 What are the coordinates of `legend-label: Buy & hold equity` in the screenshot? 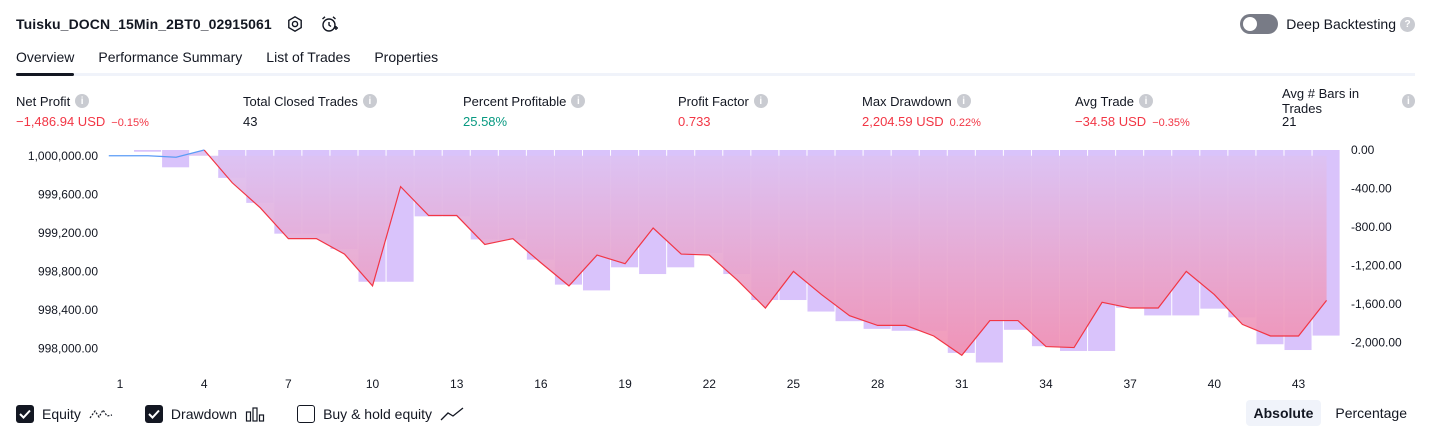 It's located at (378, 414).